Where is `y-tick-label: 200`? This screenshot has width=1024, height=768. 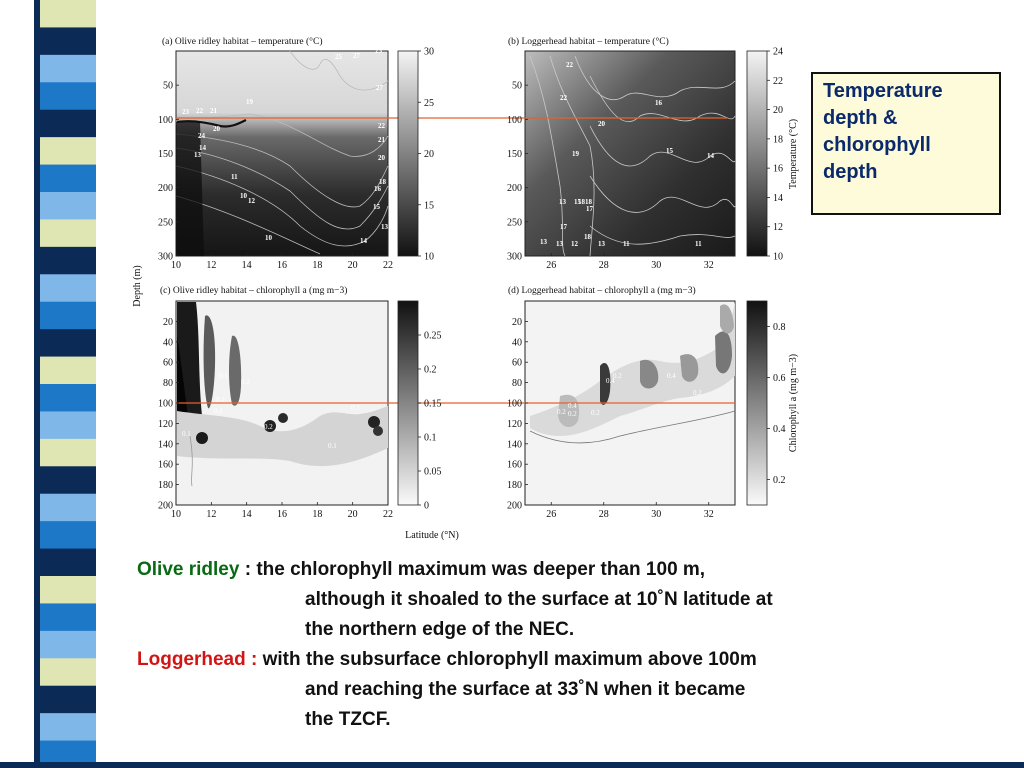
y-tick-label: 200 is located at coordinates (514, 506).